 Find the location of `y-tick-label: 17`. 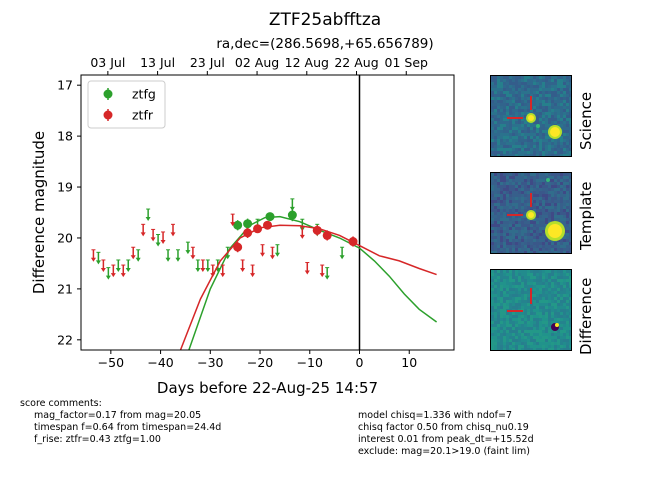

y-tick-label: 17 is located at coordinates (65, 85).